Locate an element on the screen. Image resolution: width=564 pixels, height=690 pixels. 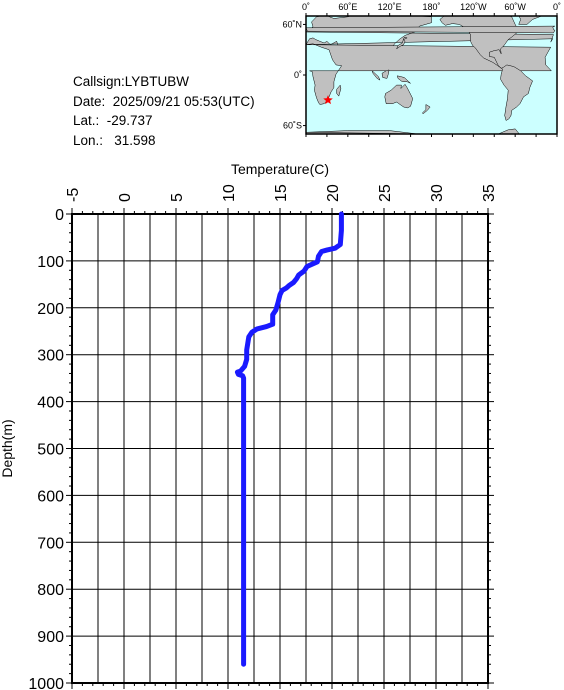
map-latitude-label: 0˚ is located at coordinates (298, 75).